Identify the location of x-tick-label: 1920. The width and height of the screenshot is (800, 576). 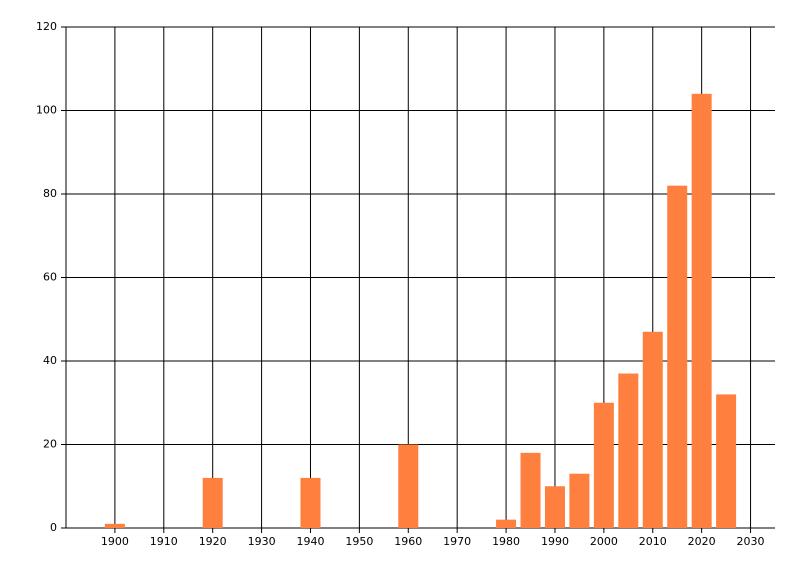
(213, 541).